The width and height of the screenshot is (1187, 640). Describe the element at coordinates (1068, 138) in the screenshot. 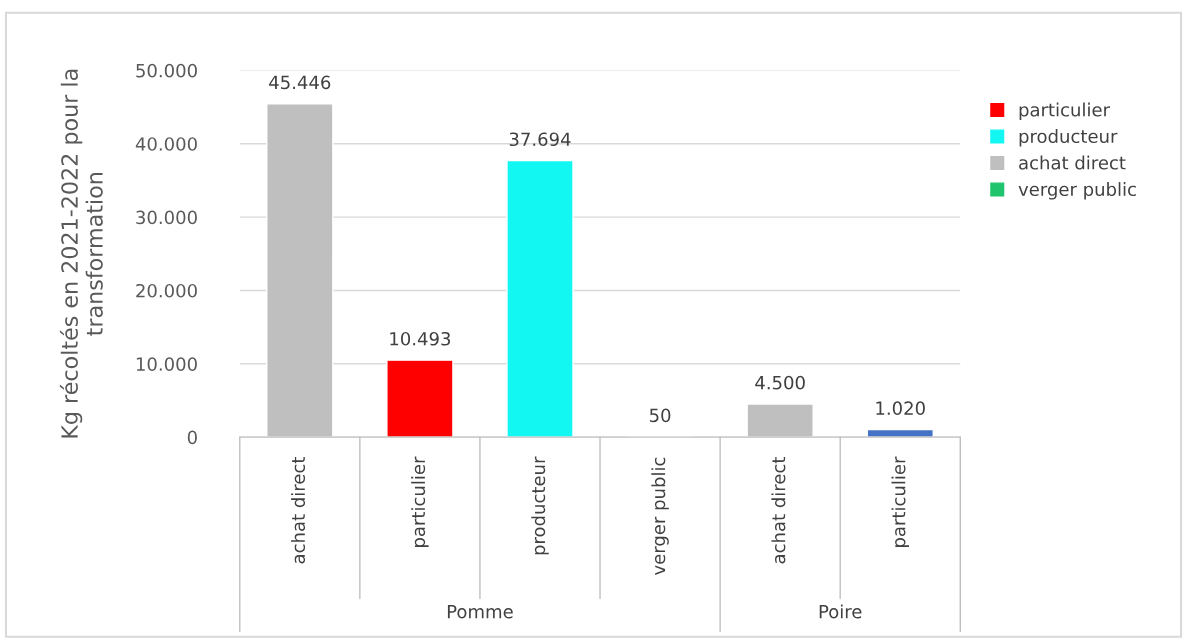

I see `legend-label: producteur` at that location.